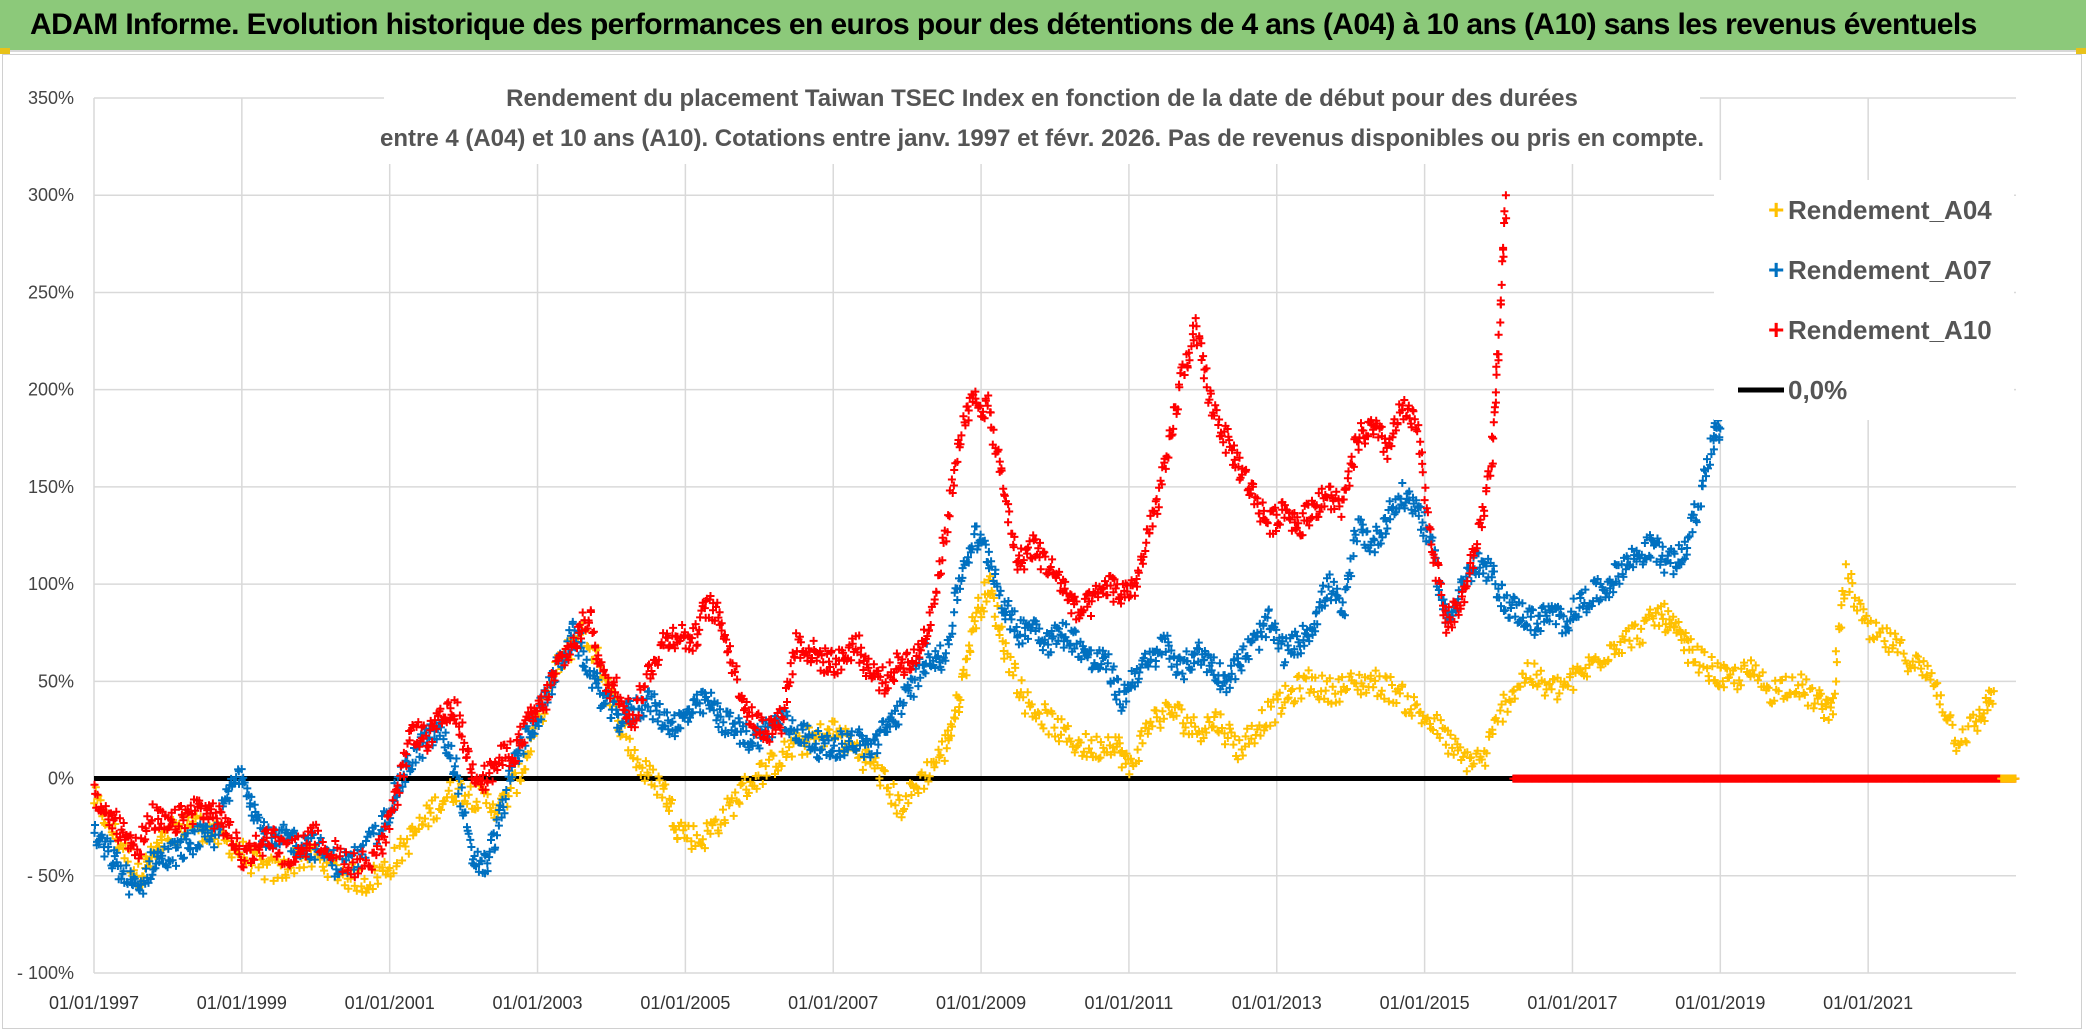  Describe the element at coordinates (51, 292) in the screenshot. I see `y-tick-label: 250%` at that location.